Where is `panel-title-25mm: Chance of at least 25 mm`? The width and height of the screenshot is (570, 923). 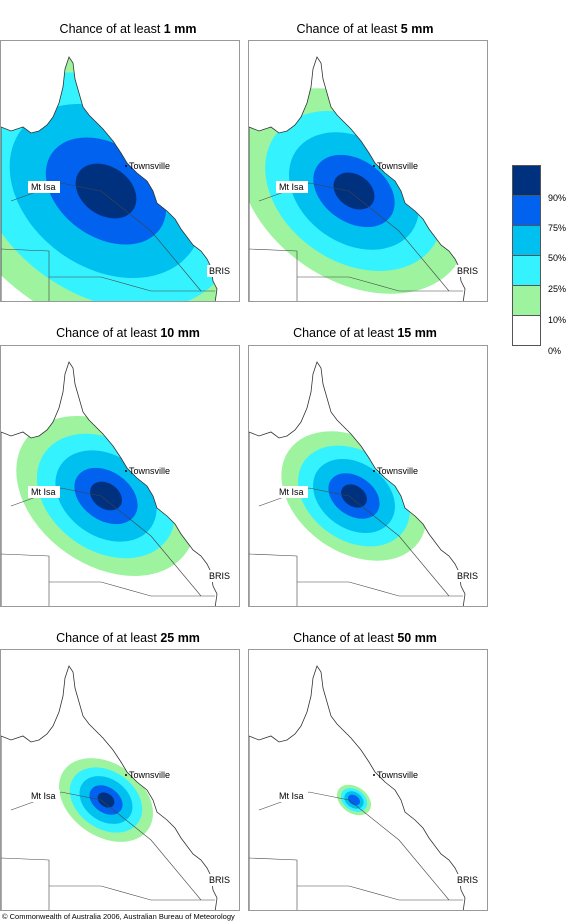 panel-title-25mm: Chance of at least 25 mm is located at coordinates (128, 638).